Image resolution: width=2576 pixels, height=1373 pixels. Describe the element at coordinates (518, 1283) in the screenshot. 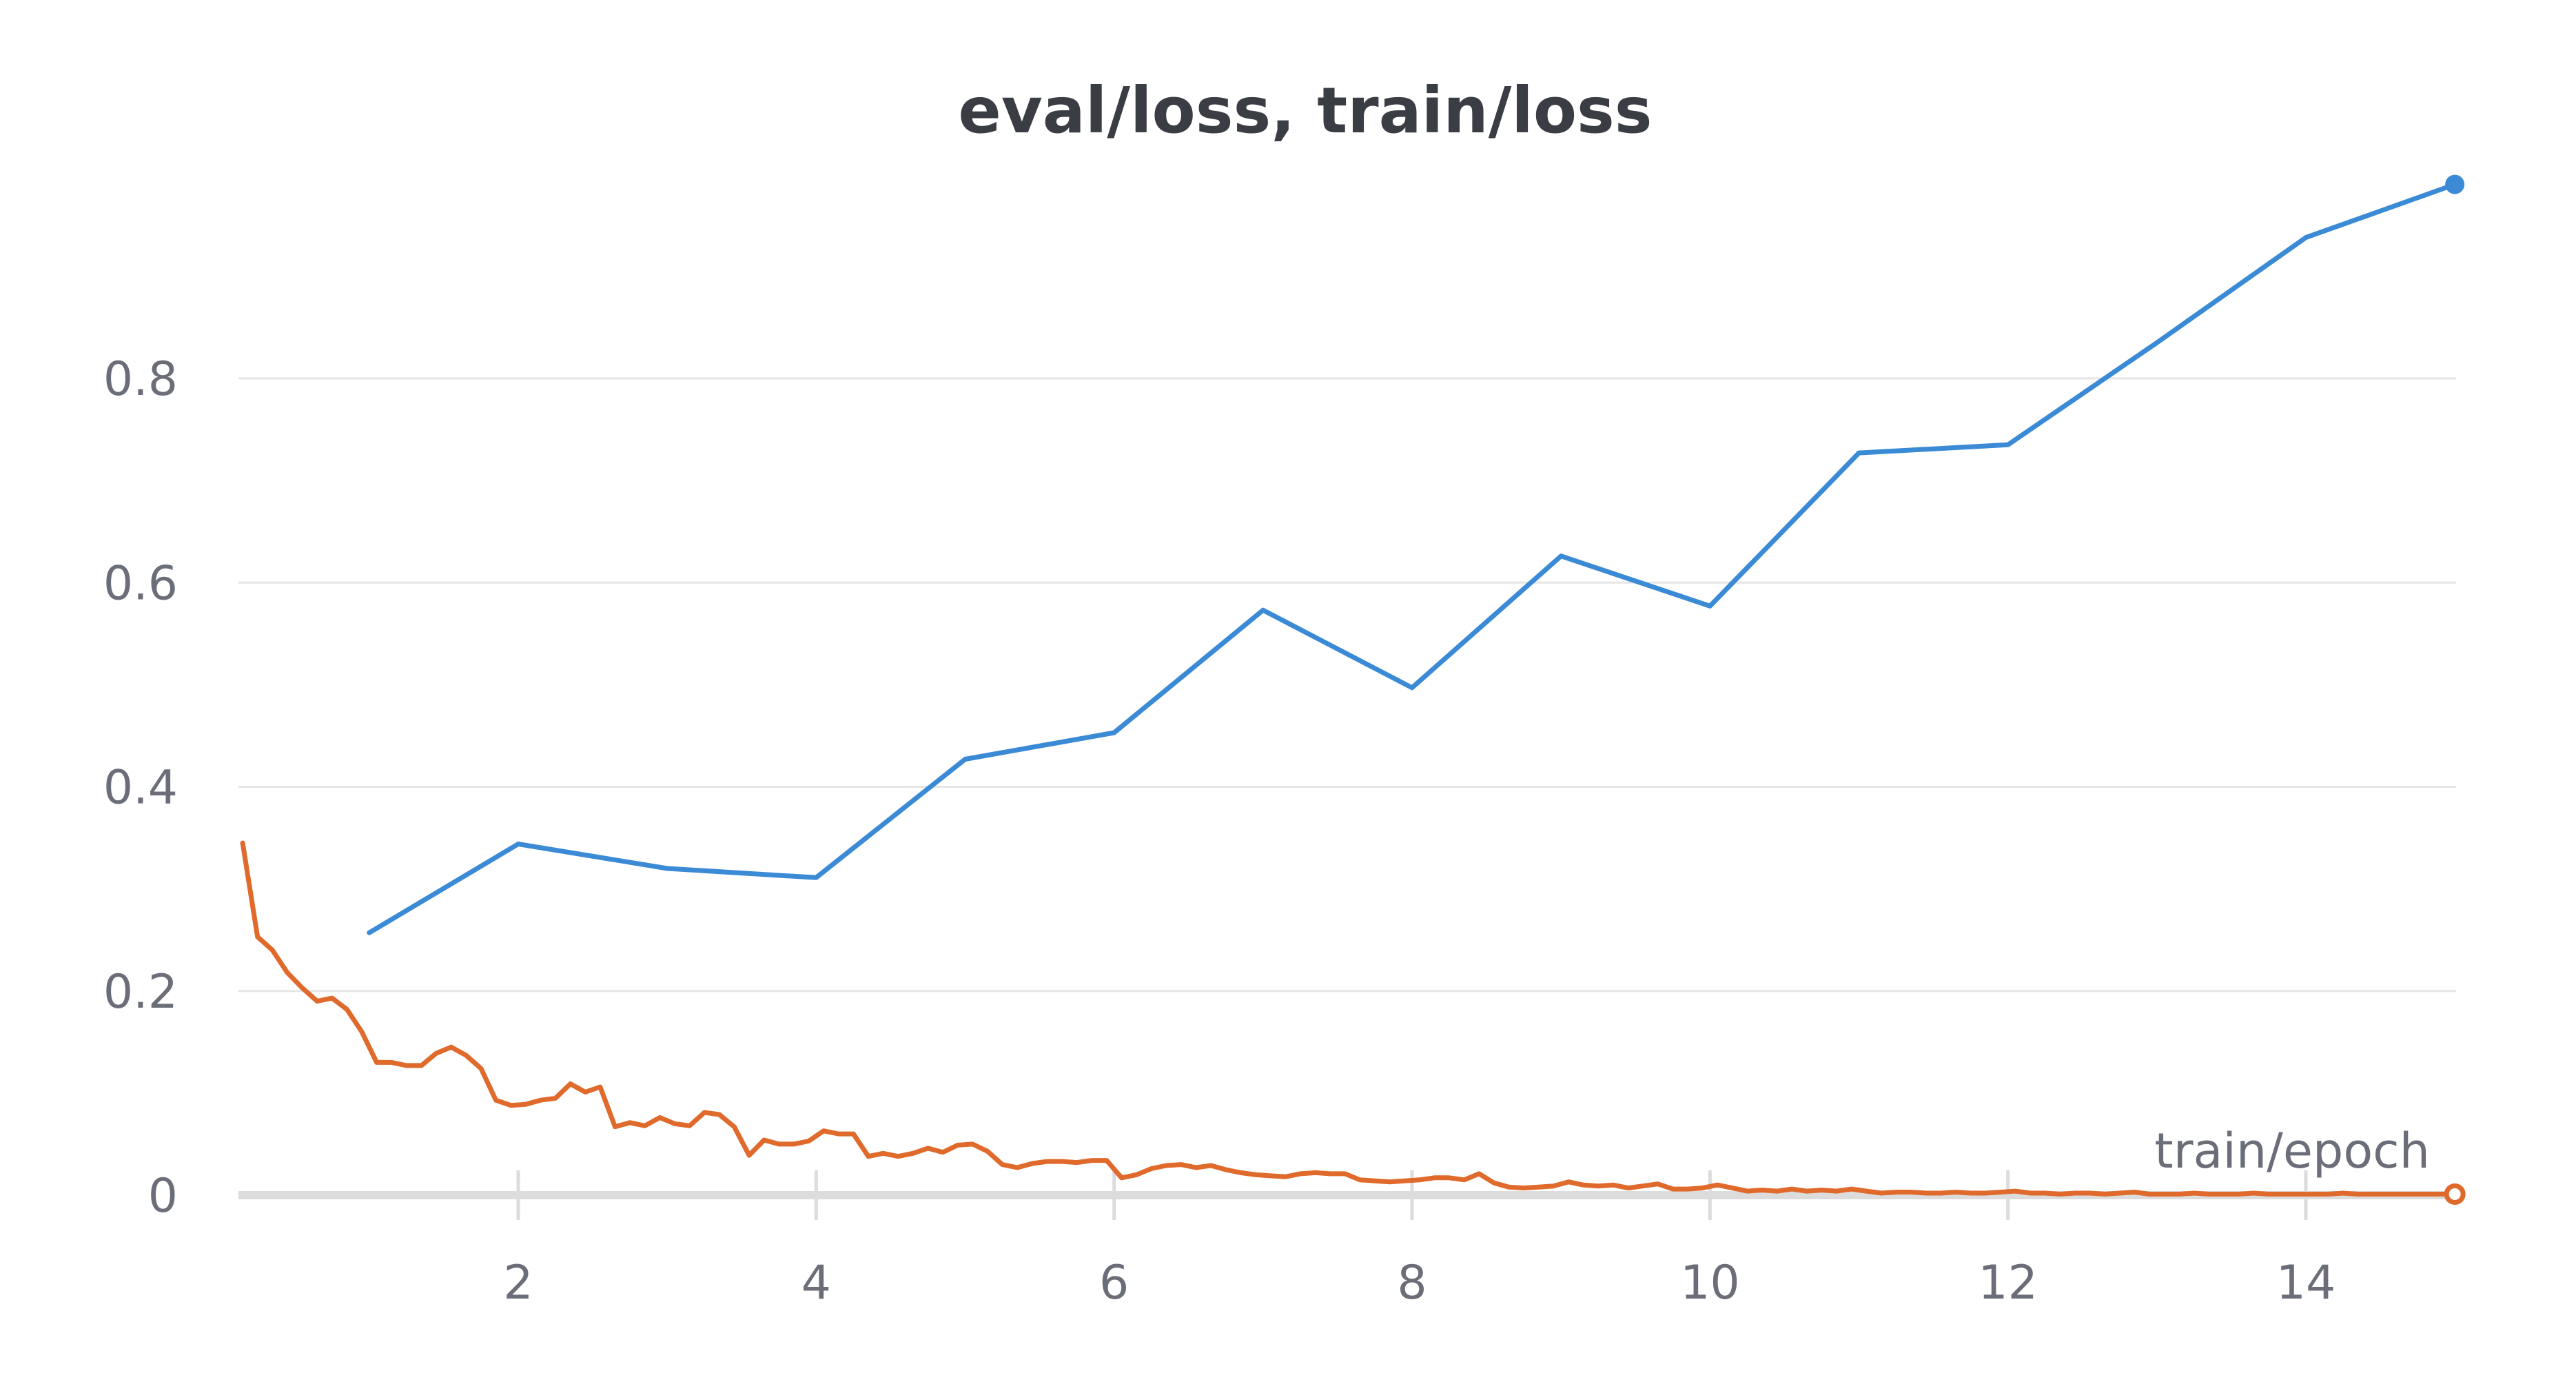

I see `x-tick-label: 2` at that location.